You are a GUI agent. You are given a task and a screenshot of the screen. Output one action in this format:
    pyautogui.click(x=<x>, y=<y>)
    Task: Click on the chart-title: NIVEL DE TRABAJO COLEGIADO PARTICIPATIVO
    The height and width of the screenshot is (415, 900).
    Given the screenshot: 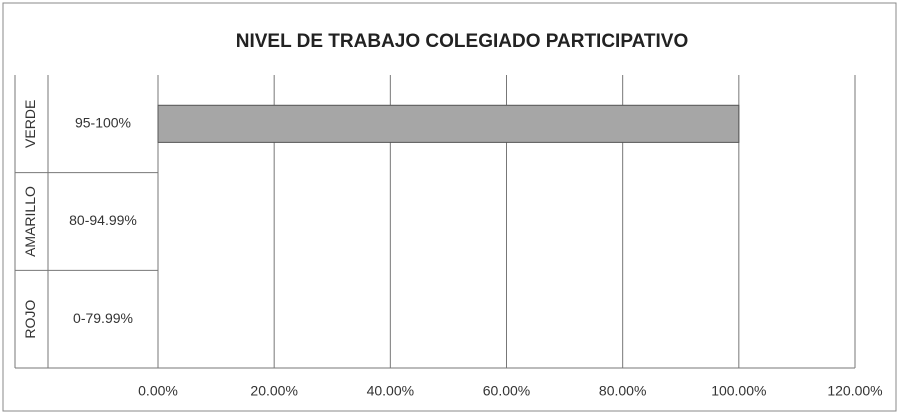 What is the action you would take?
    pyautogui.click(x=462, y=41)
    